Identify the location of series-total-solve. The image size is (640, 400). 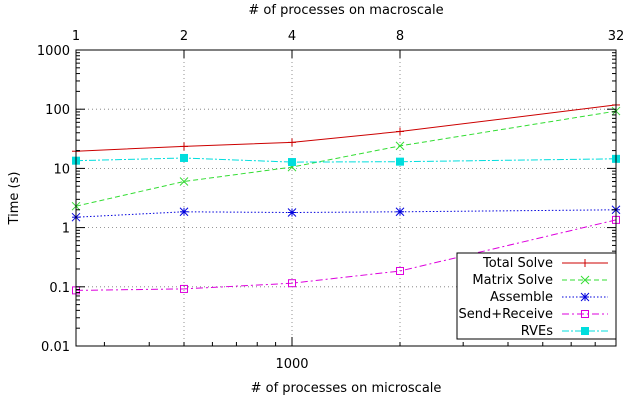
(346, 128).